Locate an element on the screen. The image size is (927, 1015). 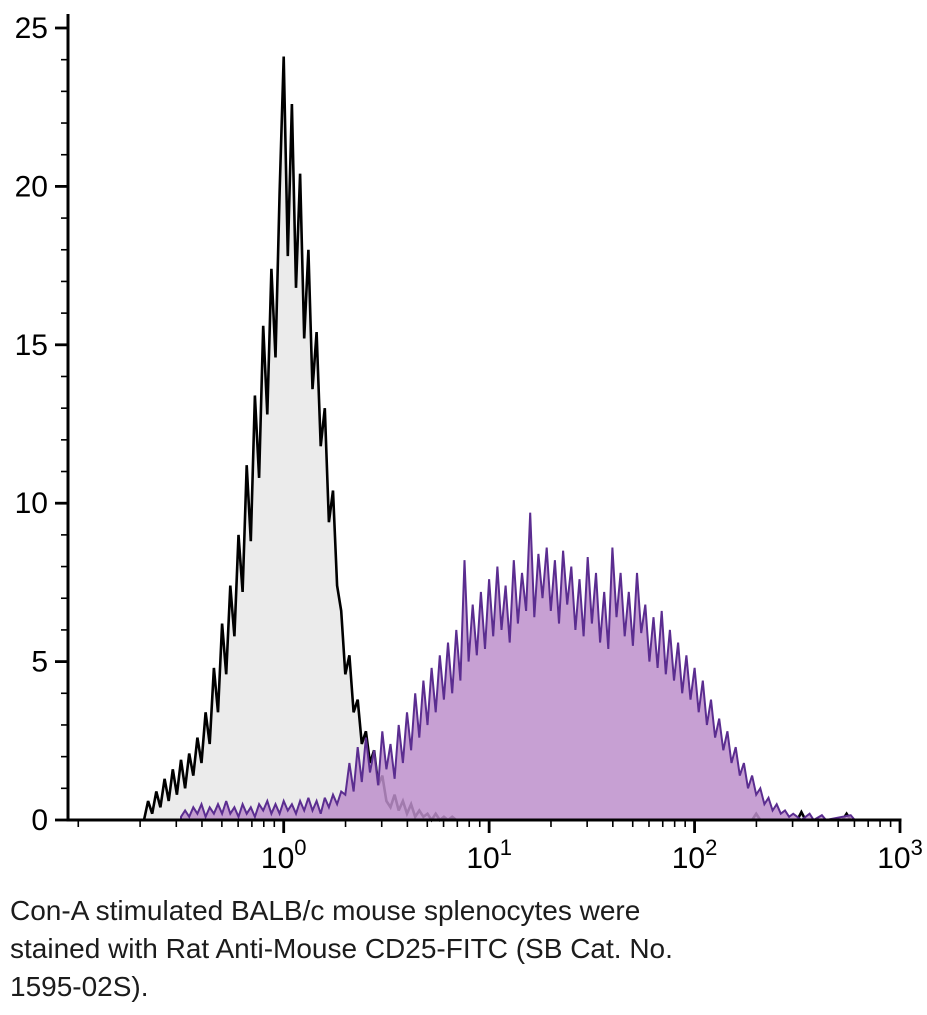
y-tick-label: 25 is located at coordinates (31, 28).